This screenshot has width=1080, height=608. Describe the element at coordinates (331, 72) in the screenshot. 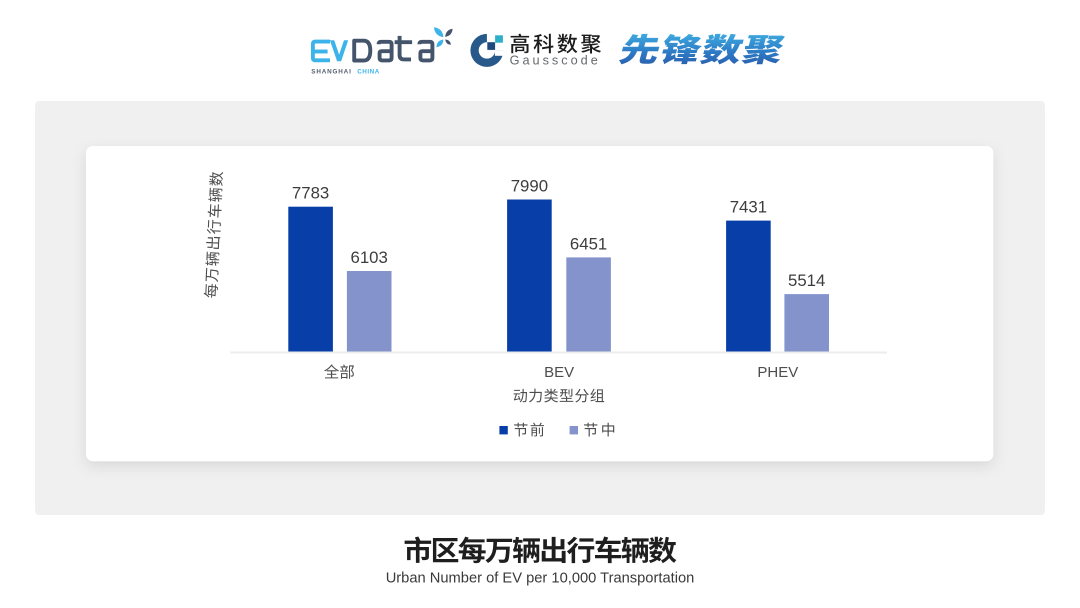

I see `svg-text: SHANGHAI` at that location.